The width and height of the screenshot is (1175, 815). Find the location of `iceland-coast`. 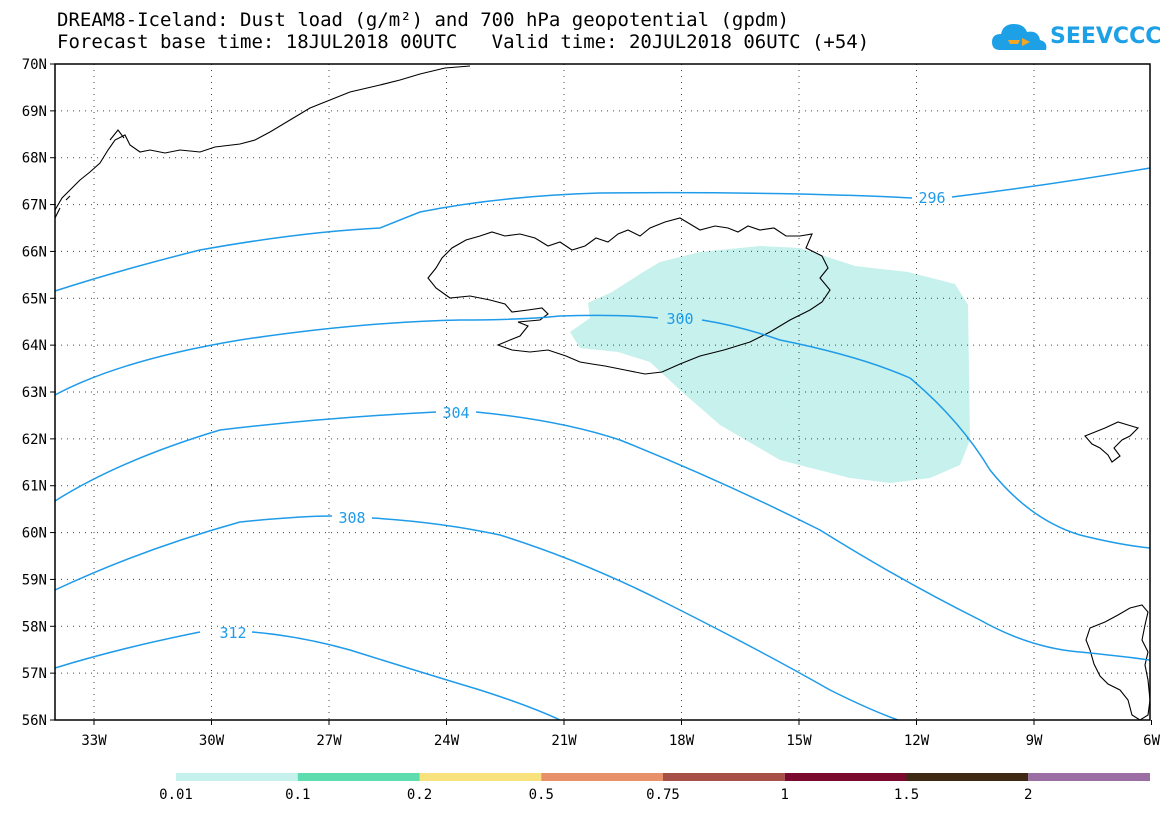

iceland-coast is located at coordinates (629, 296).